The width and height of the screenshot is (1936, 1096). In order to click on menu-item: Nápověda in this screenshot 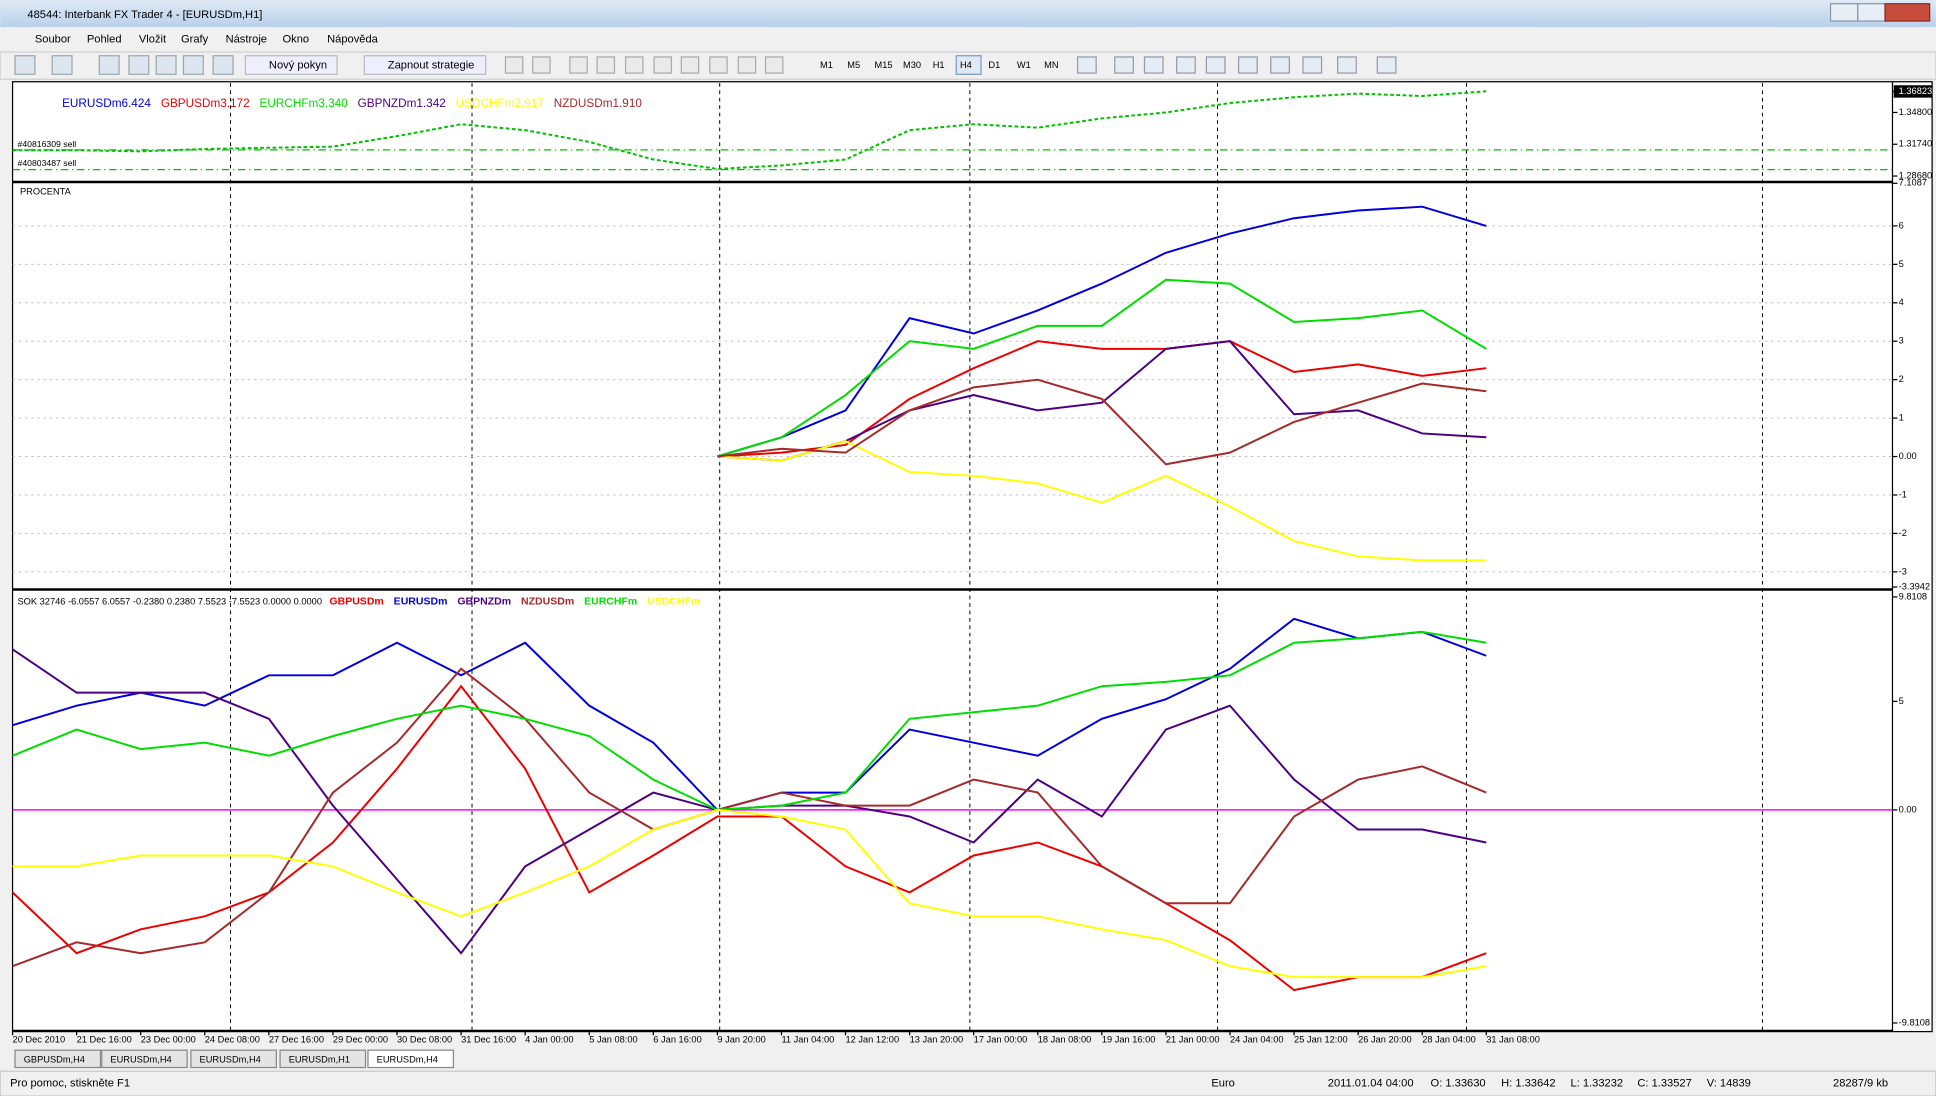, I will do `click(353, 40)`.